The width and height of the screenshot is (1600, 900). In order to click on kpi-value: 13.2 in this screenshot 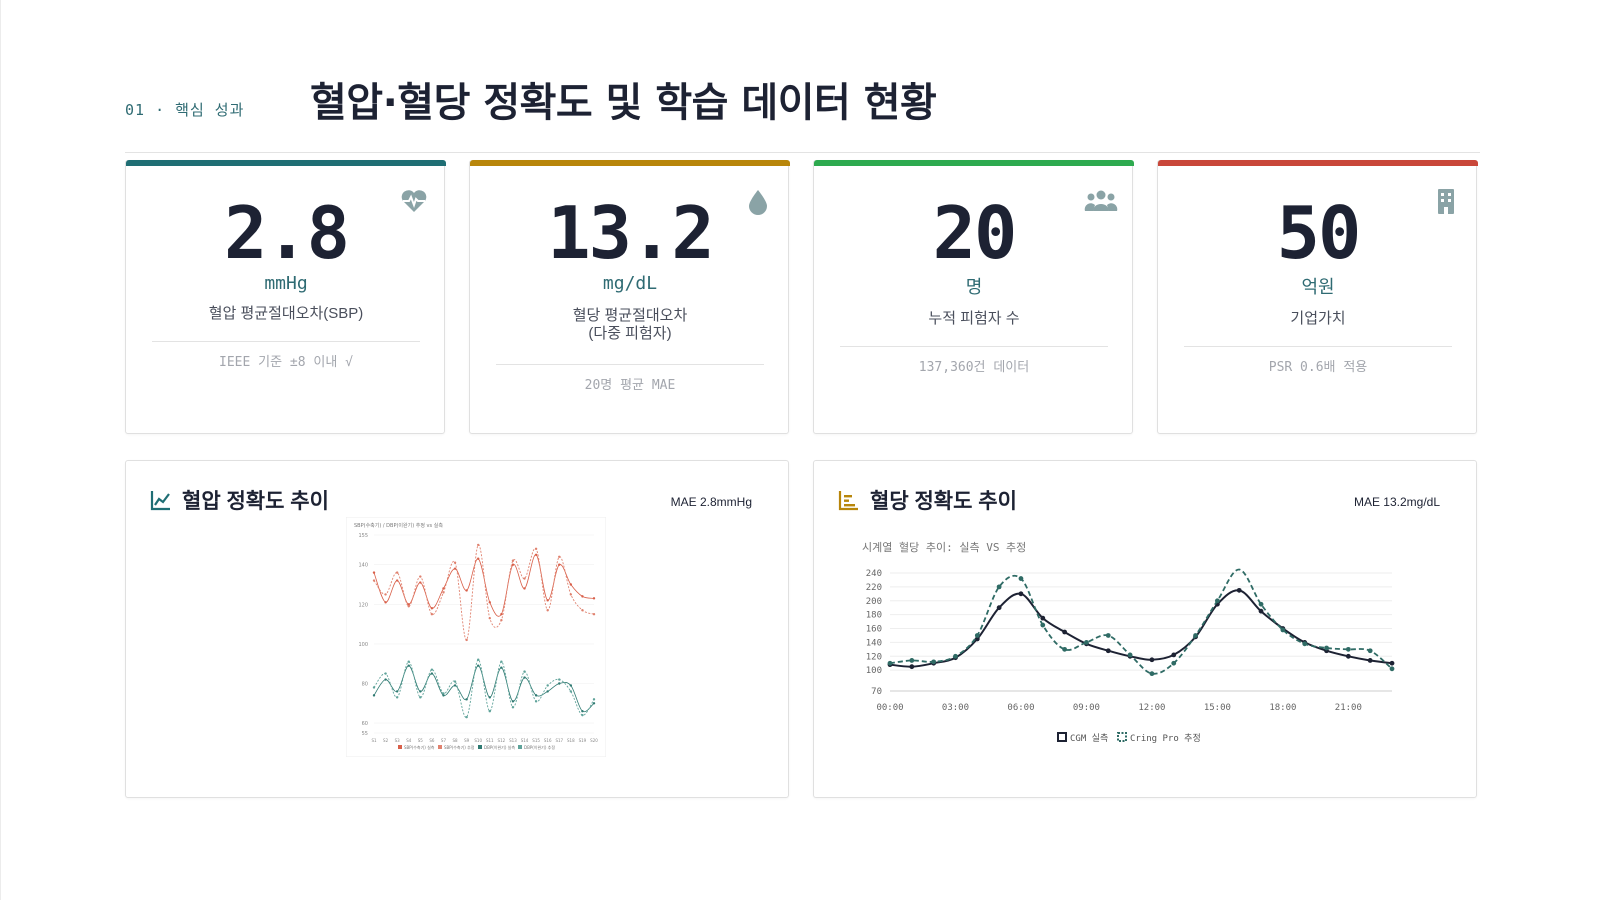, I will do `click(630, 233)`.